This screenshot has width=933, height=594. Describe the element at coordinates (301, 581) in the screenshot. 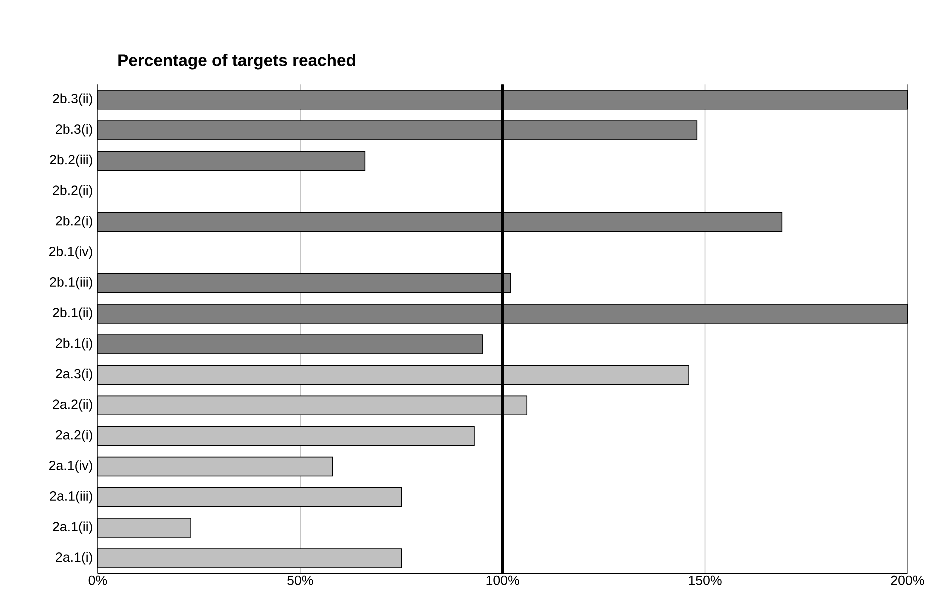

I see `x-tick-label: 50%` at that location.